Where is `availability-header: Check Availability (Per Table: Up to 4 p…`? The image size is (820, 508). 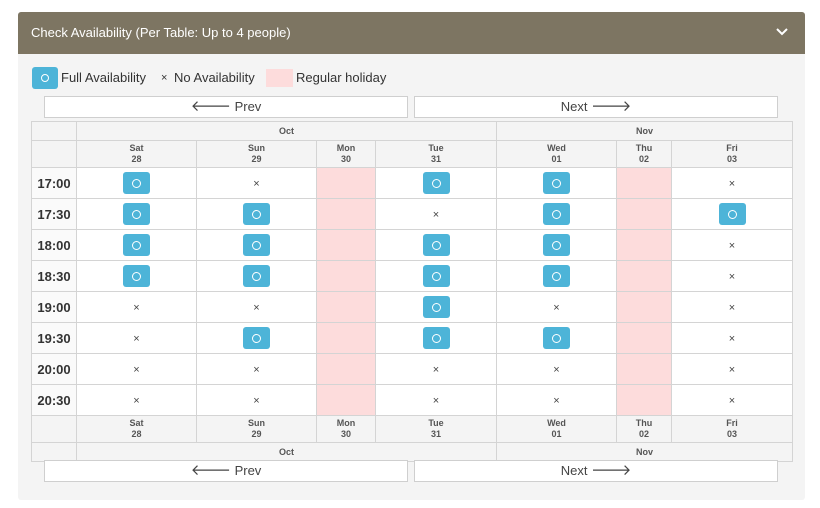 availability-header: Check Availability (Per Table: Up to 4 p… is located at coordinates (411, 33).